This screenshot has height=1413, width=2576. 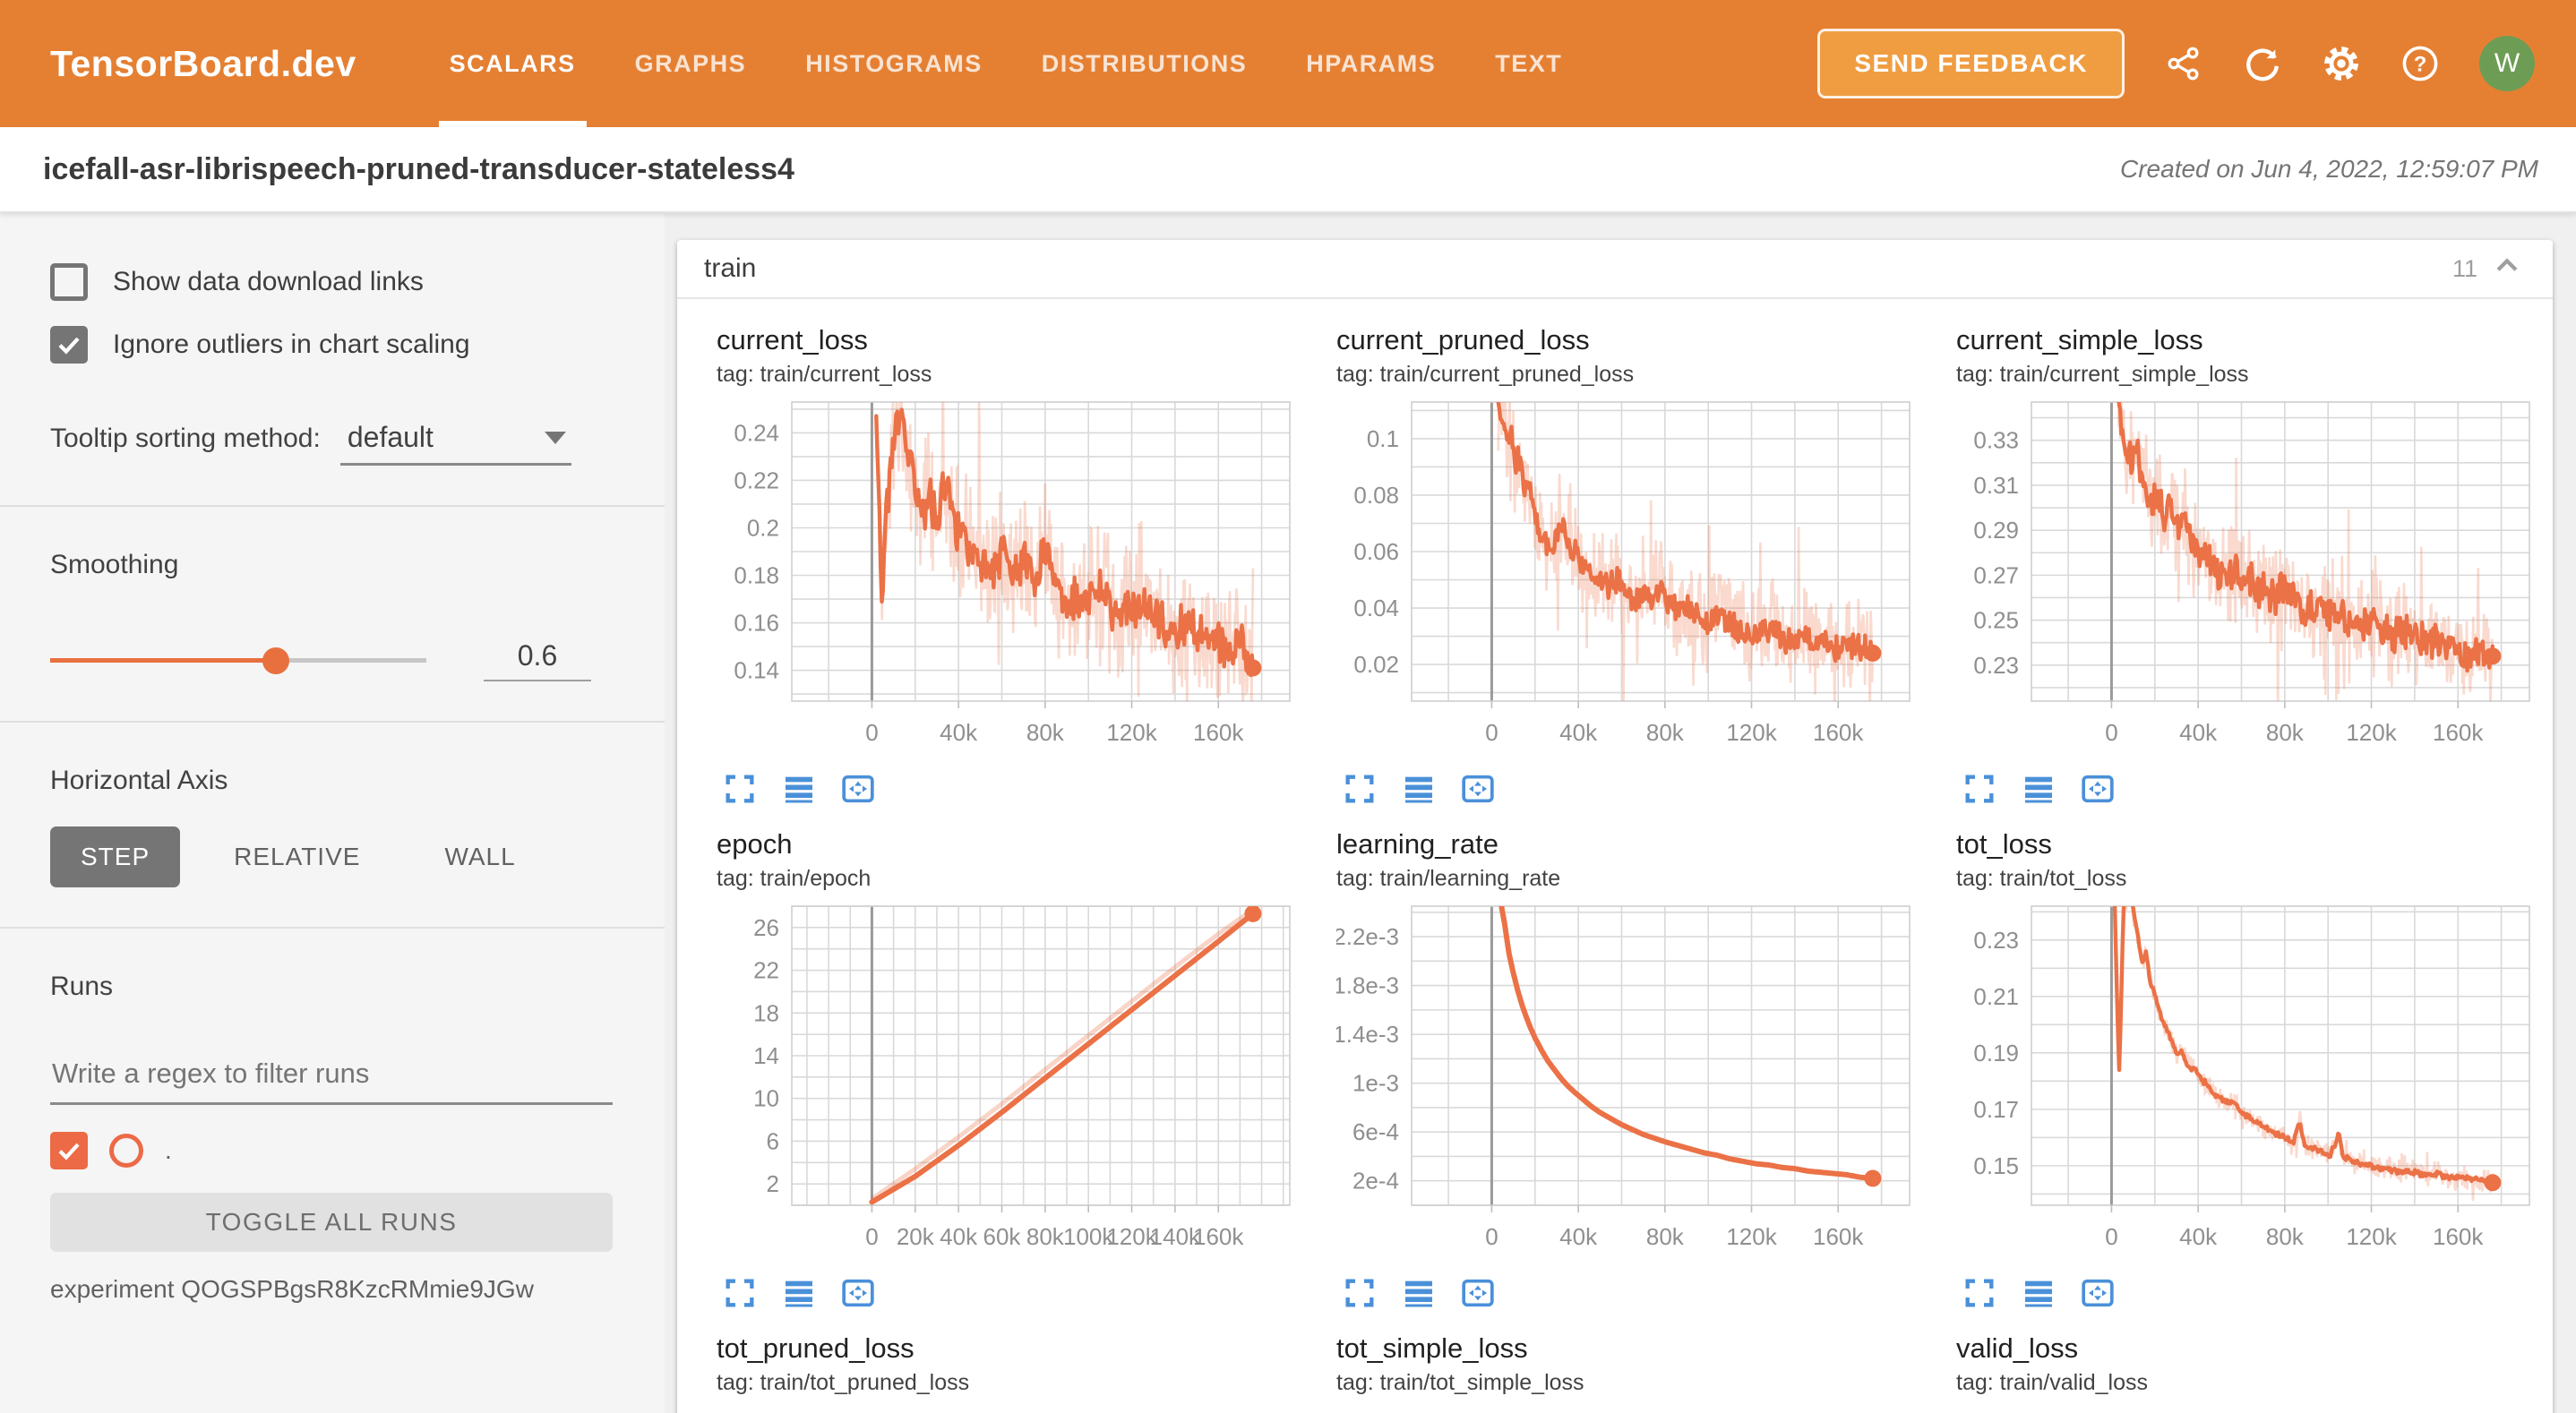 What do you see at coordinates (331, 1150) in the screenshot?
I see `run-row: .` at bounding box center [331, 1150].